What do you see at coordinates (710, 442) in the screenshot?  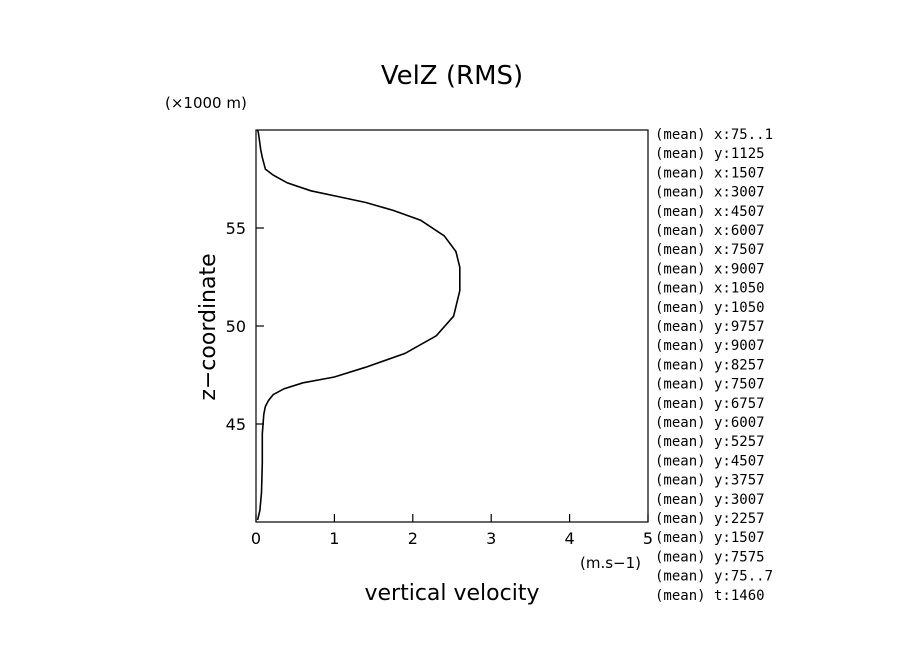 I see `legend-entry: (mean) y:5257` at bounding box center [710, 442].